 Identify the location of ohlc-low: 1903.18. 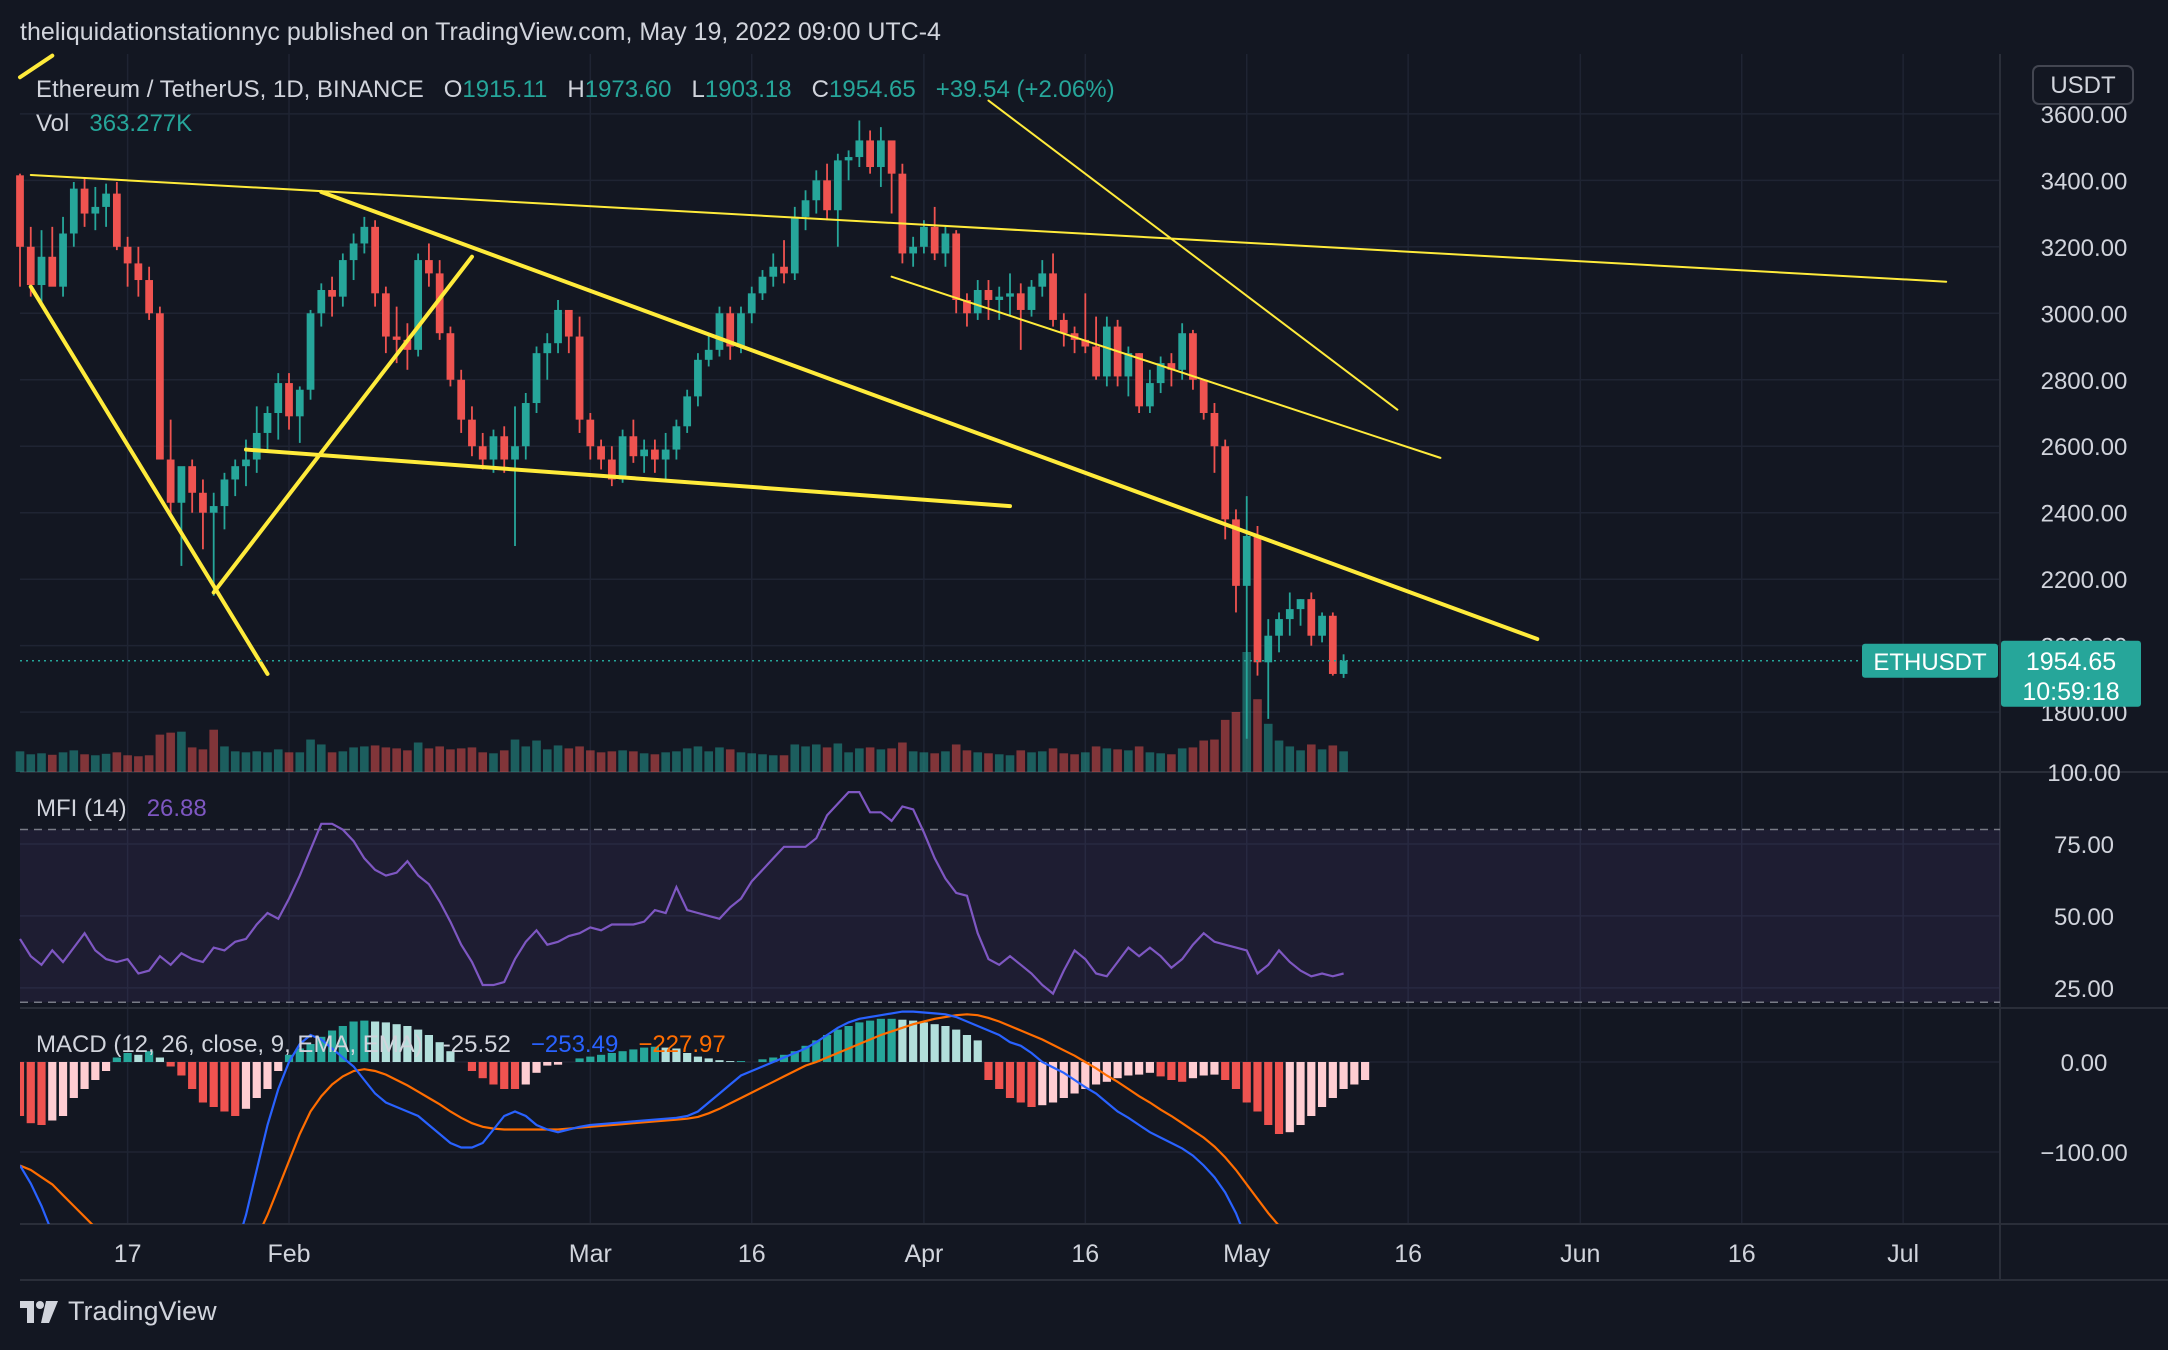
(748, 89).